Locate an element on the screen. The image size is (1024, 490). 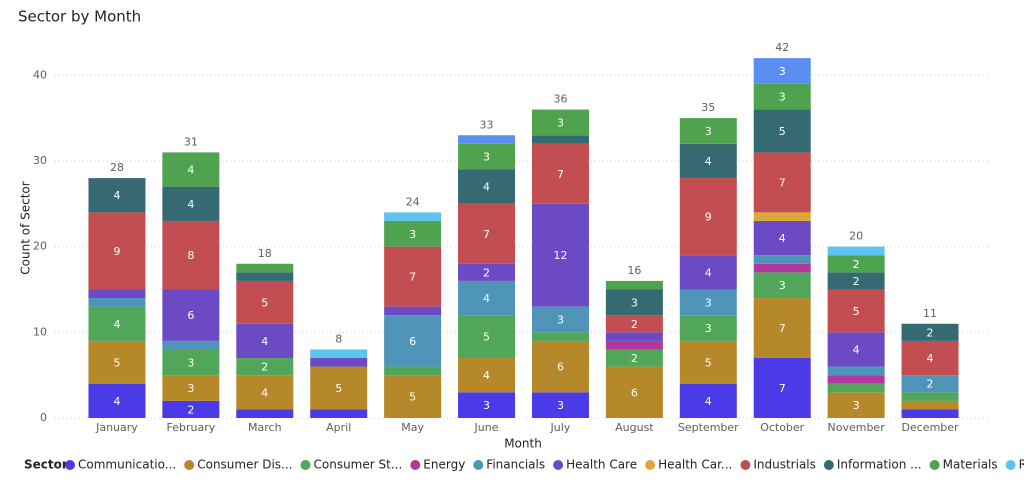
data-label: 12 is located at coordinates (560, 255).